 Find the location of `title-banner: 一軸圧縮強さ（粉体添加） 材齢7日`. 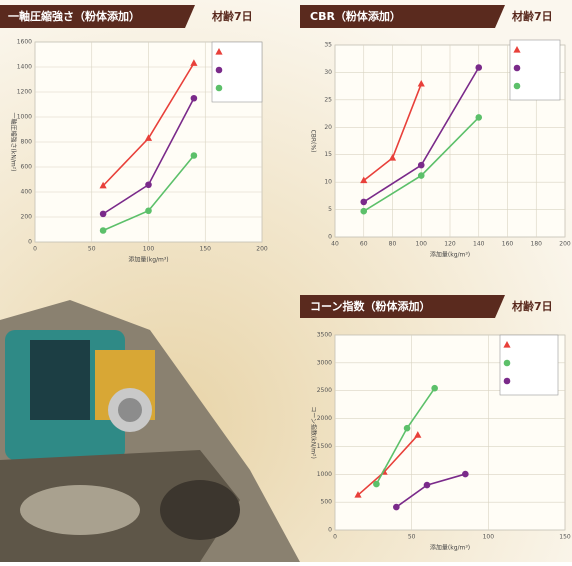

title-banner: 一軸圧縮強さ（粉体添加） 材齢7日 is located at coordinates (126, 16).